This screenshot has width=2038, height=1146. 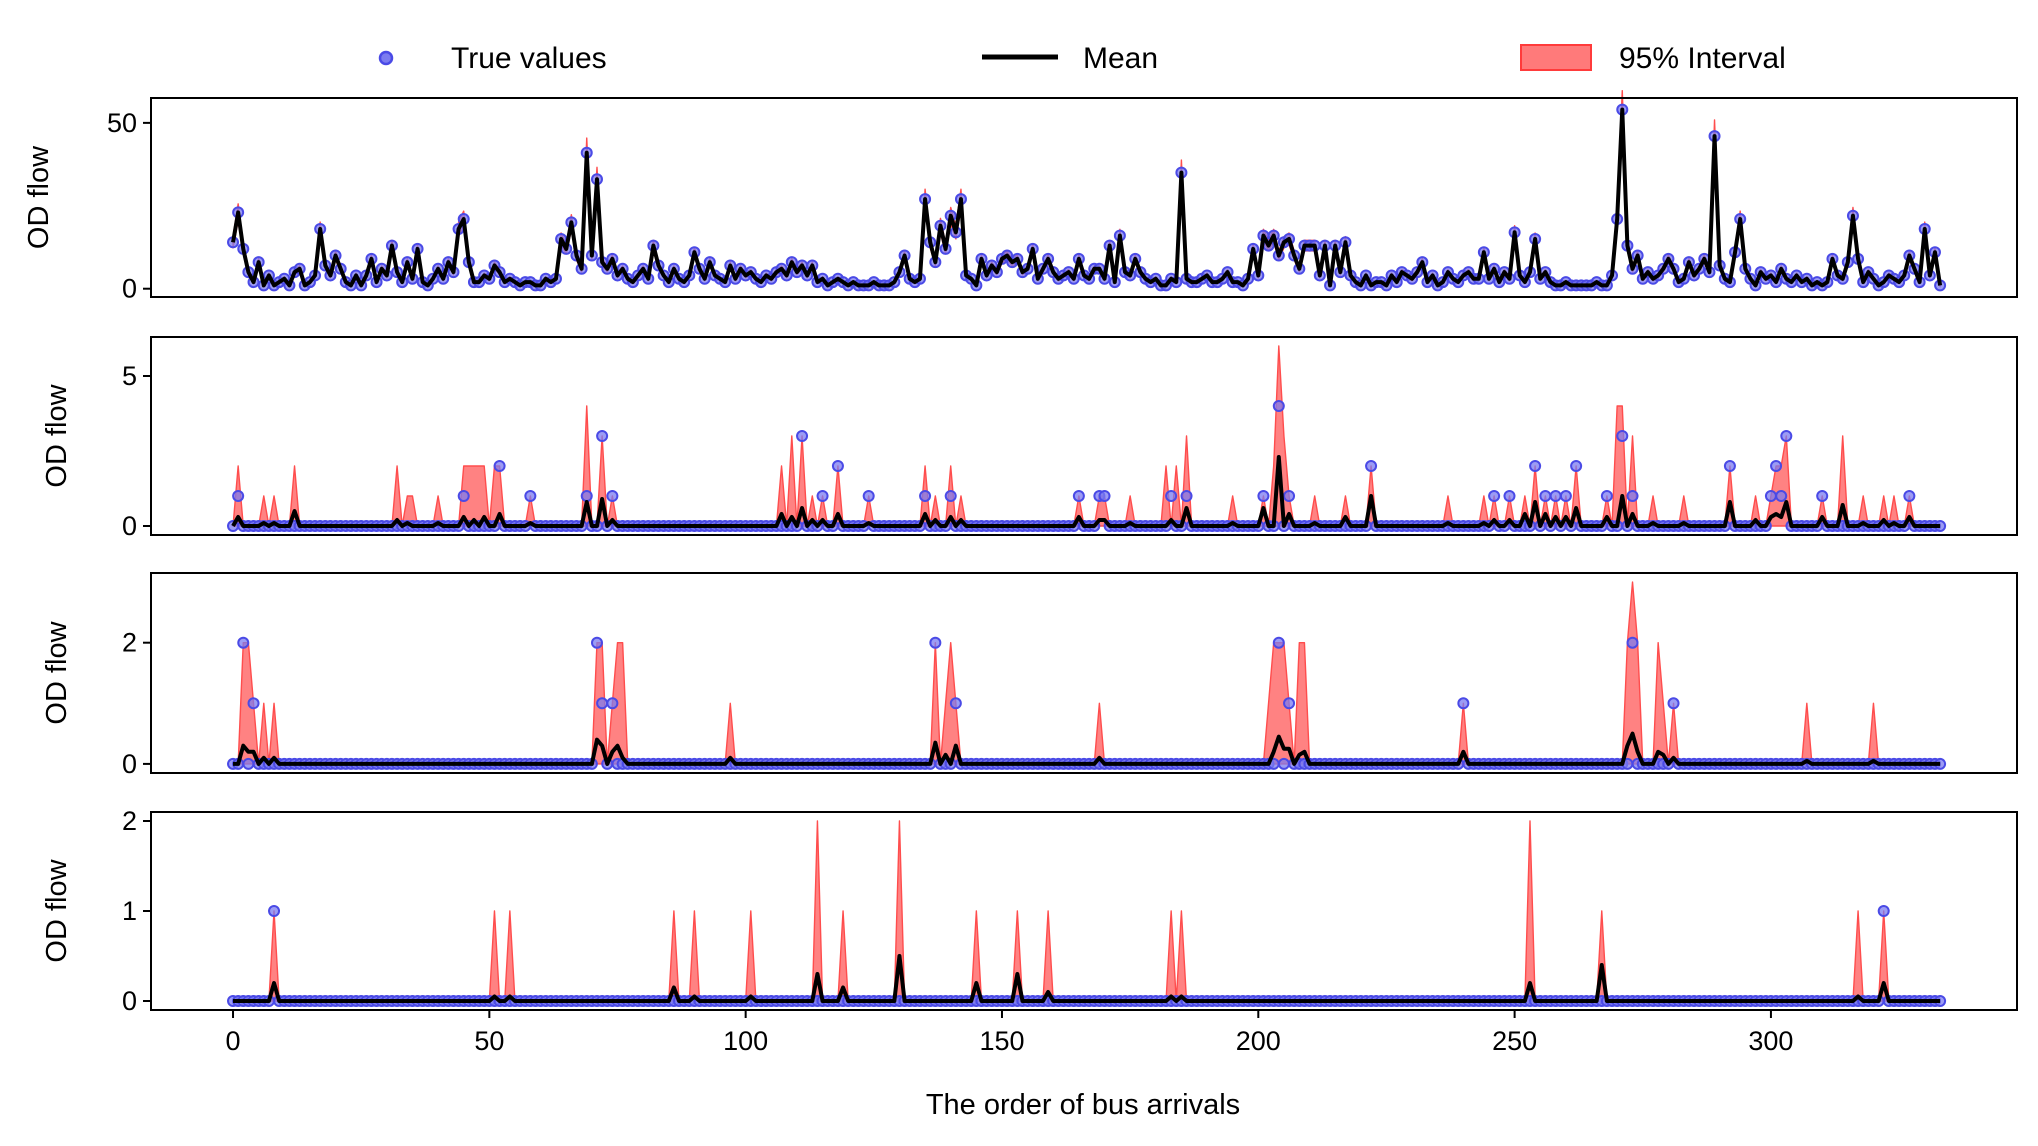 What do you see at coordinates (1514, 1041) in the screenshot?
I see `x-tick-label: 250` at bounding box center [1514, 1041].